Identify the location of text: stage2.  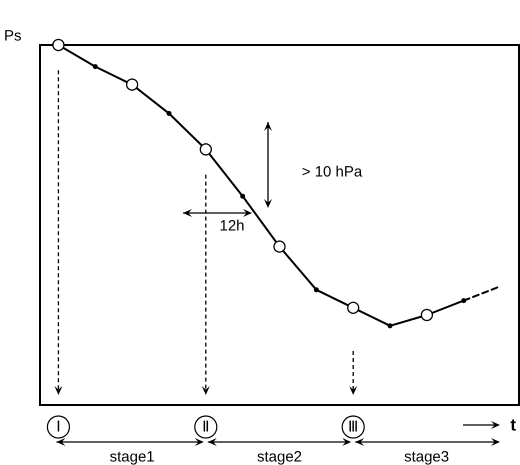
(279, 456).